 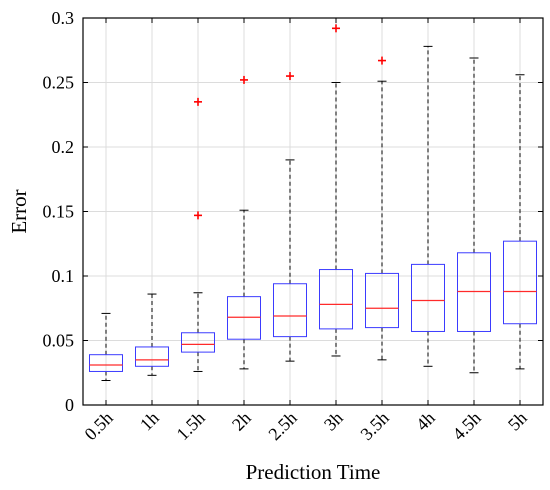 I want to click on x-tick-label: 3h, so click(x=333, y=421).